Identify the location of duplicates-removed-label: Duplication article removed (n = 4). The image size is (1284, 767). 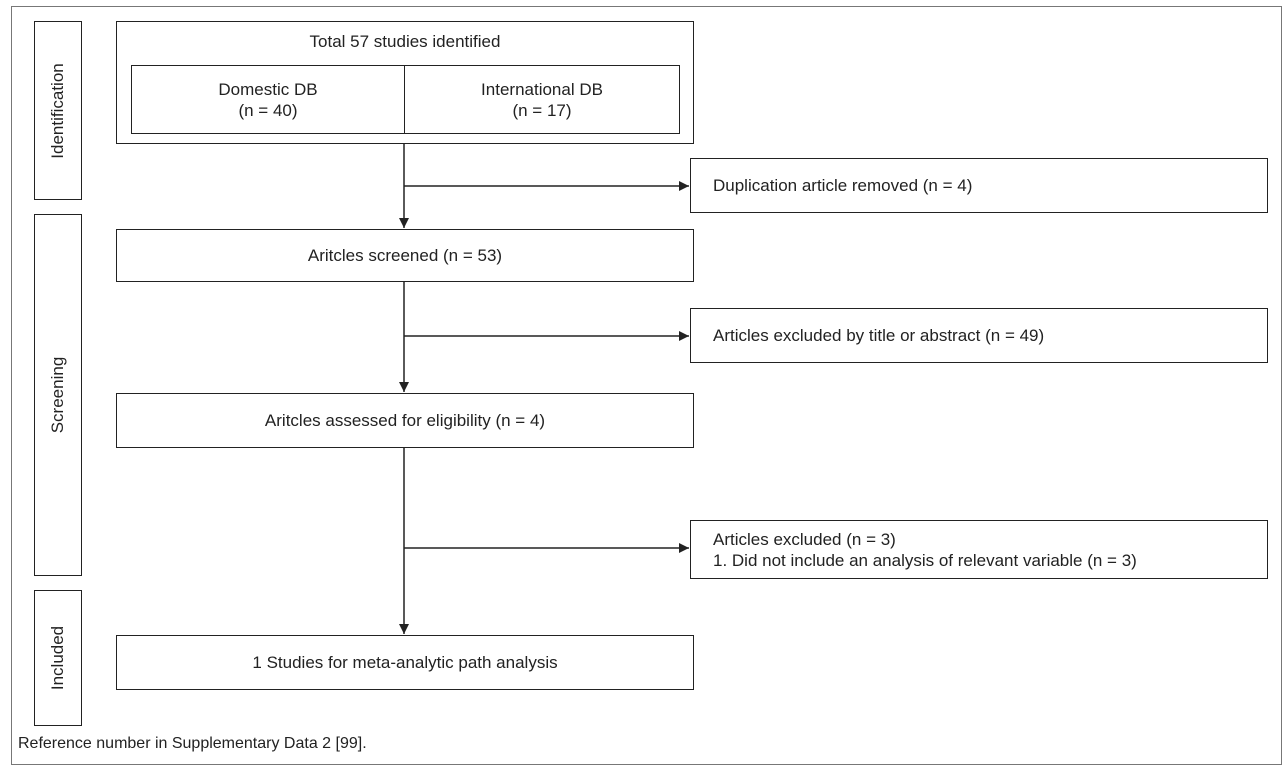
(843, 185).